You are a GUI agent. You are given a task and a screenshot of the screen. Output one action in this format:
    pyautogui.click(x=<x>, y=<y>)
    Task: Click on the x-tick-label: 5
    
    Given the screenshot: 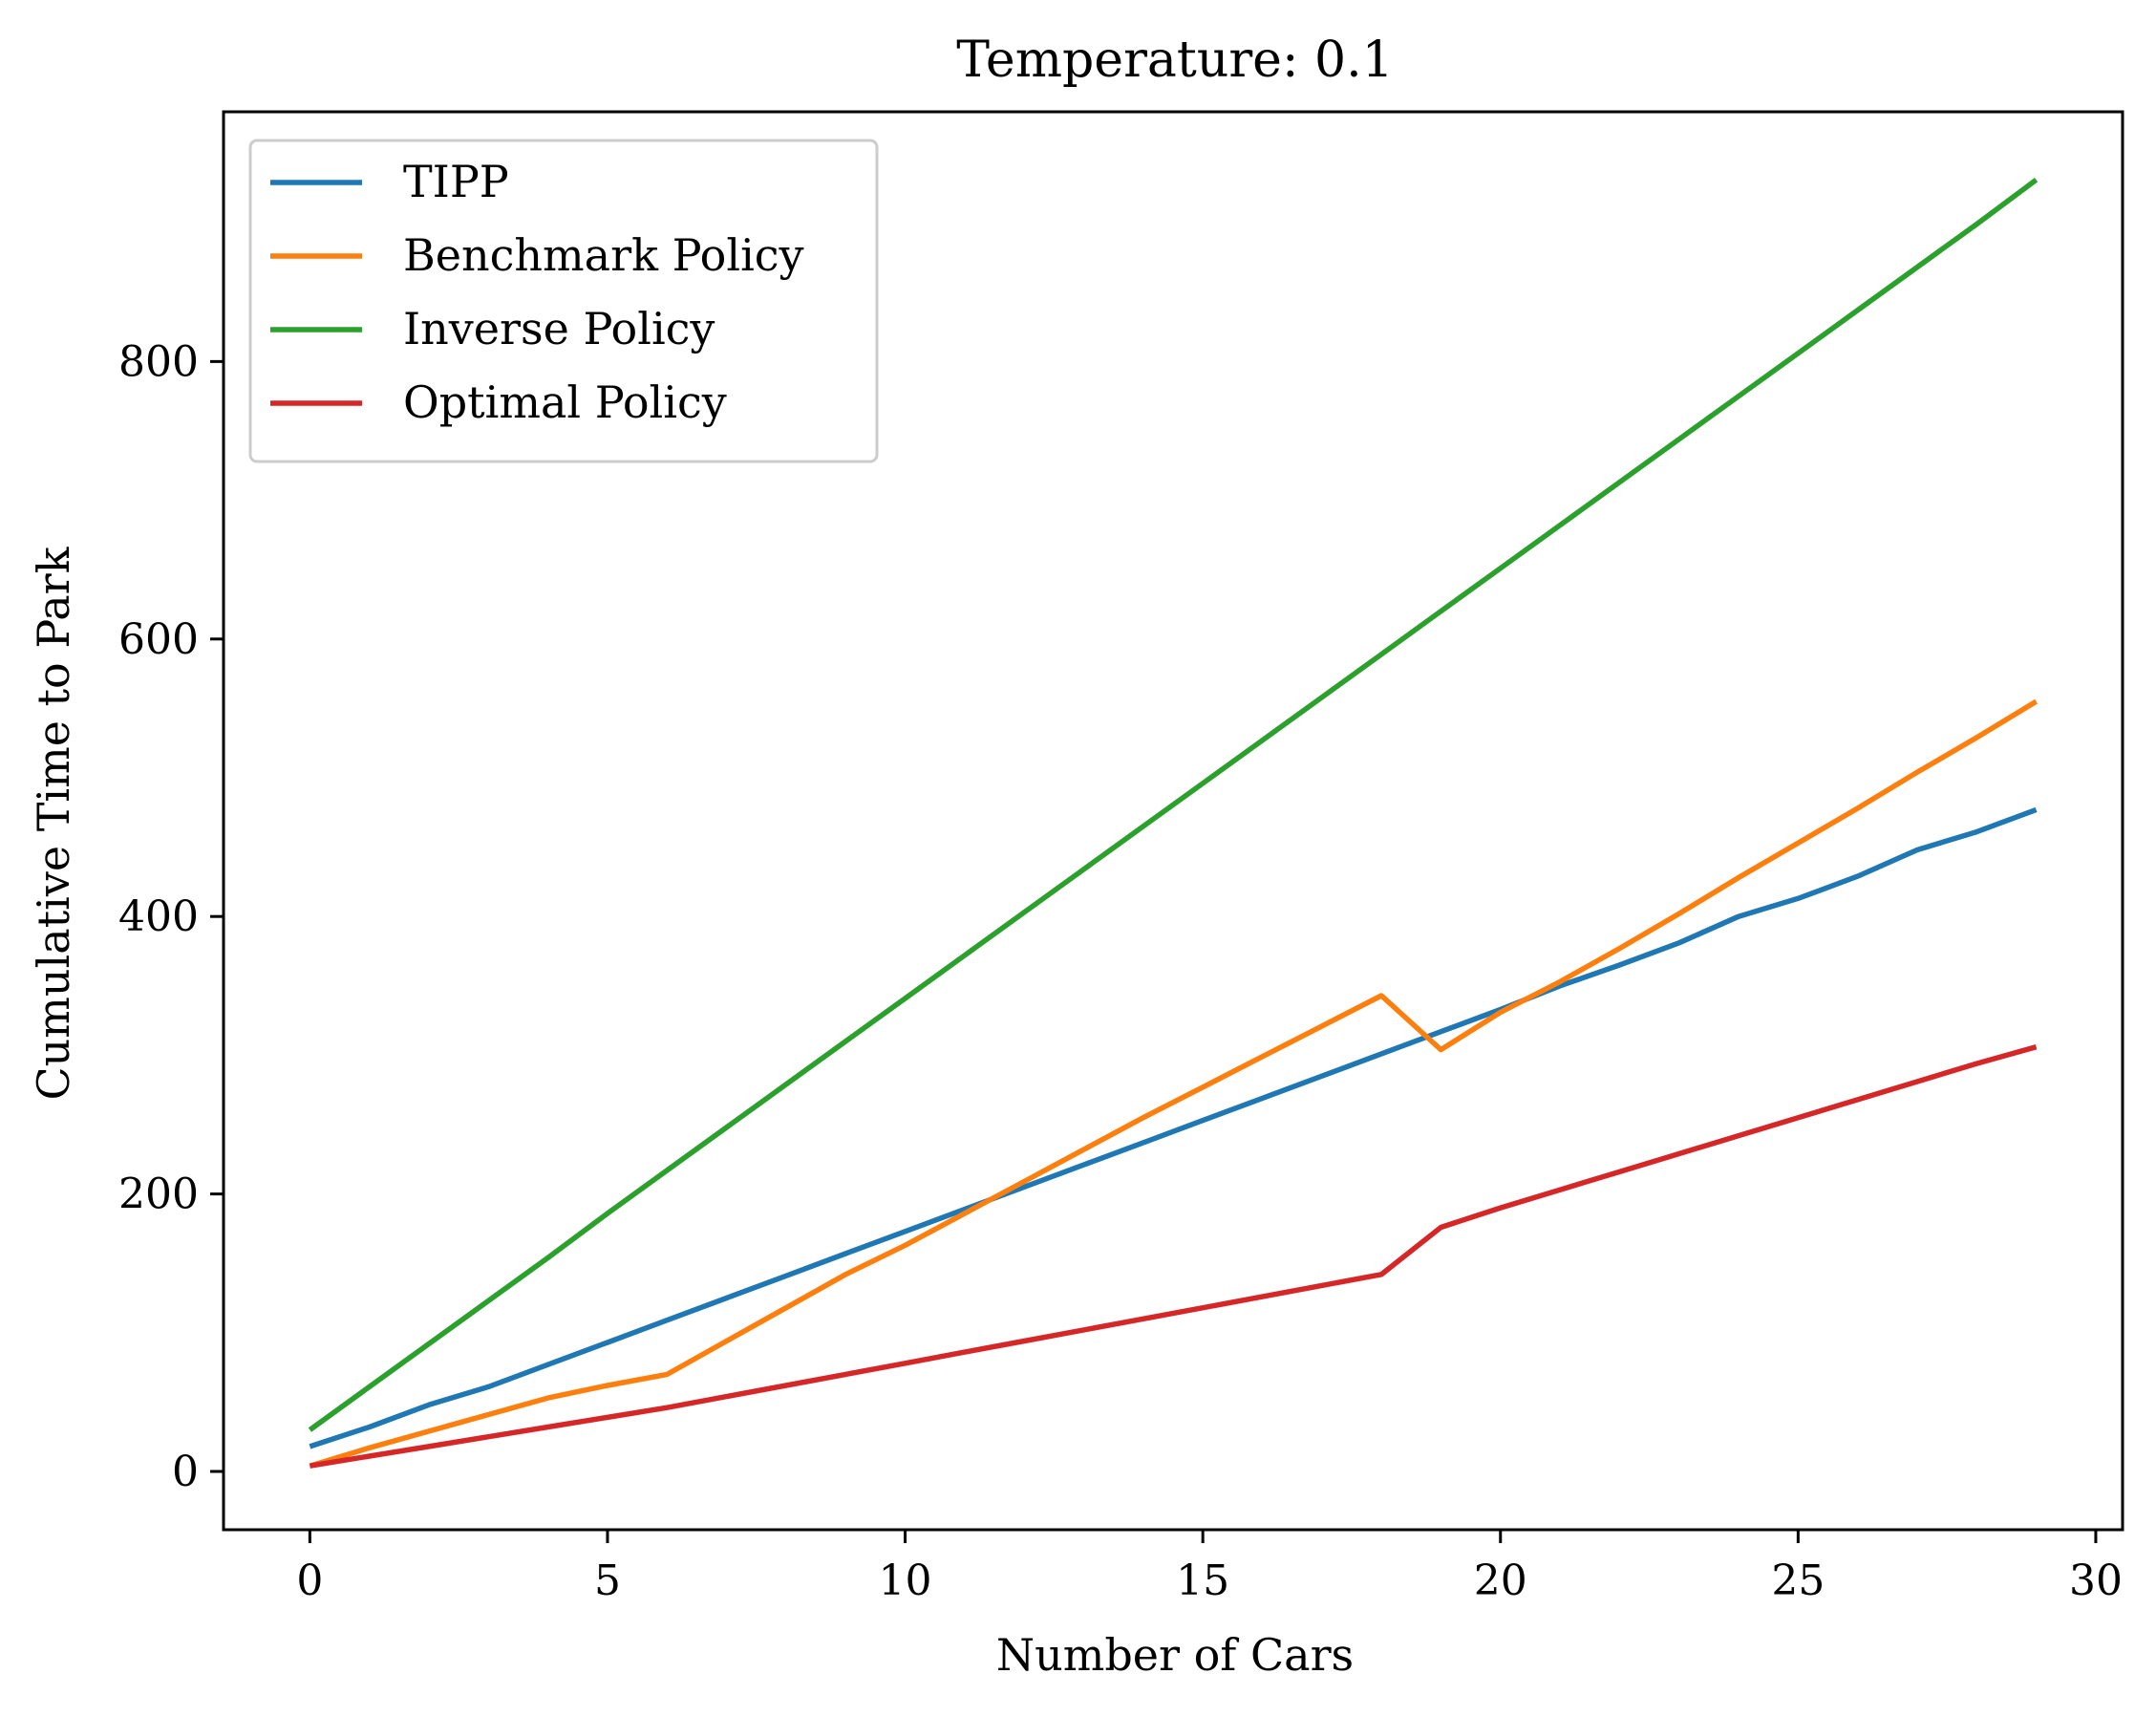 What is the action you would take?
    pyautogui.click(x=608, y=1580)
    